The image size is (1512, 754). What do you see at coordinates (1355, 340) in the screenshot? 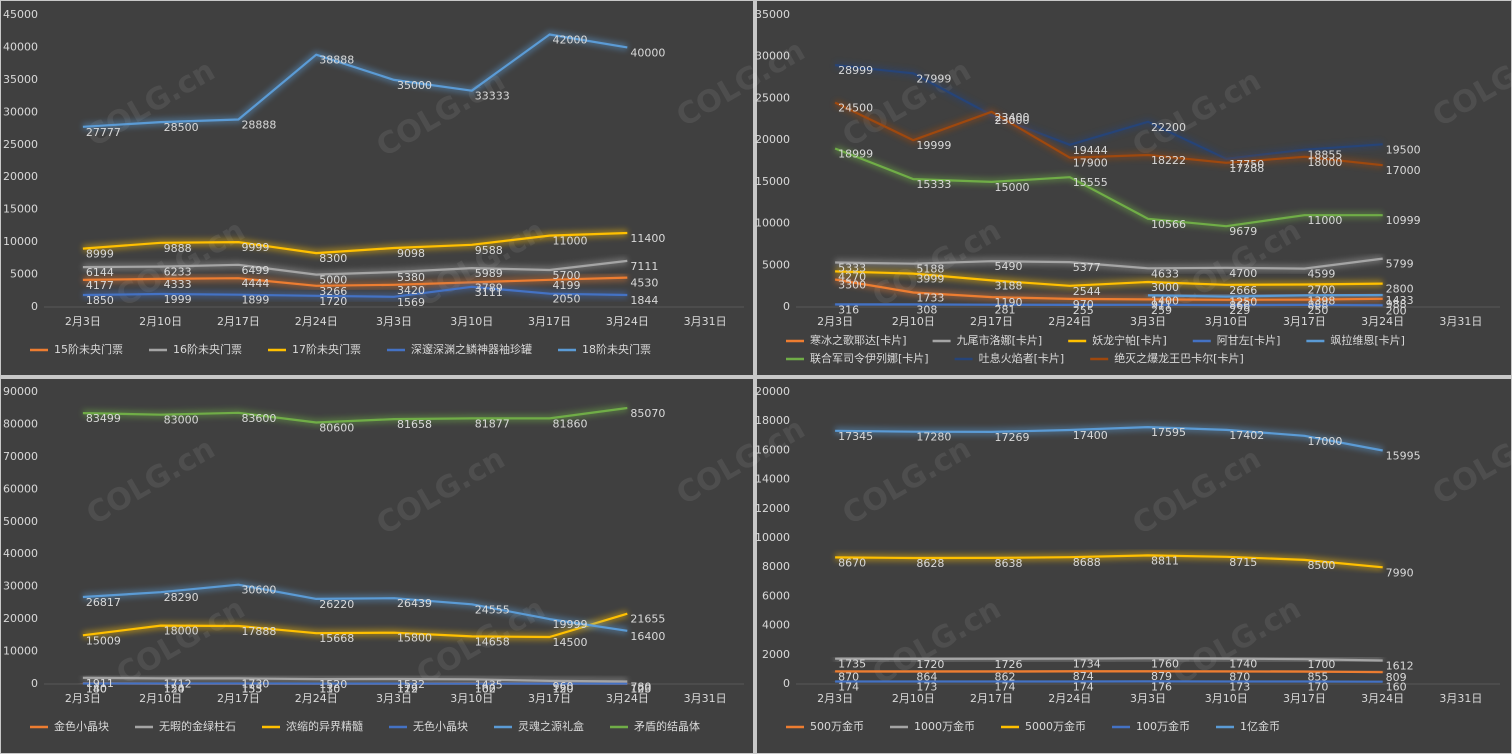
I see `legend-item: 飒拉维恩[卡片]` at bounding box center [1355, 340].